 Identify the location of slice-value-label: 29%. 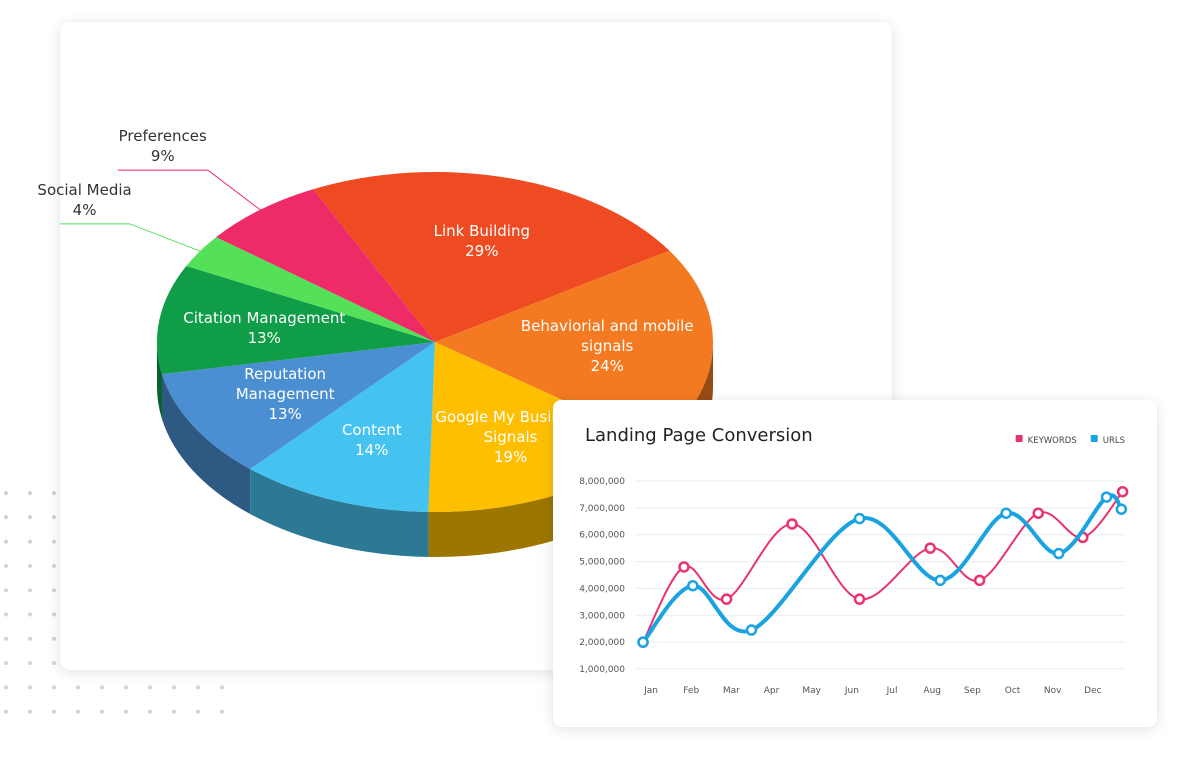
(482, 250).